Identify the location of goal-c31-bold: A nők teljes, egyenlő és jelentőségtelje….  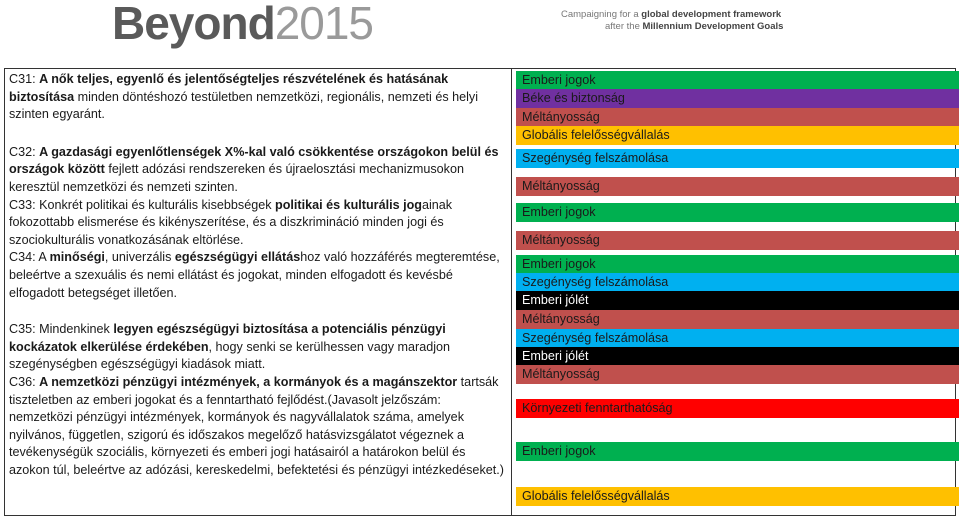
(229, 88).